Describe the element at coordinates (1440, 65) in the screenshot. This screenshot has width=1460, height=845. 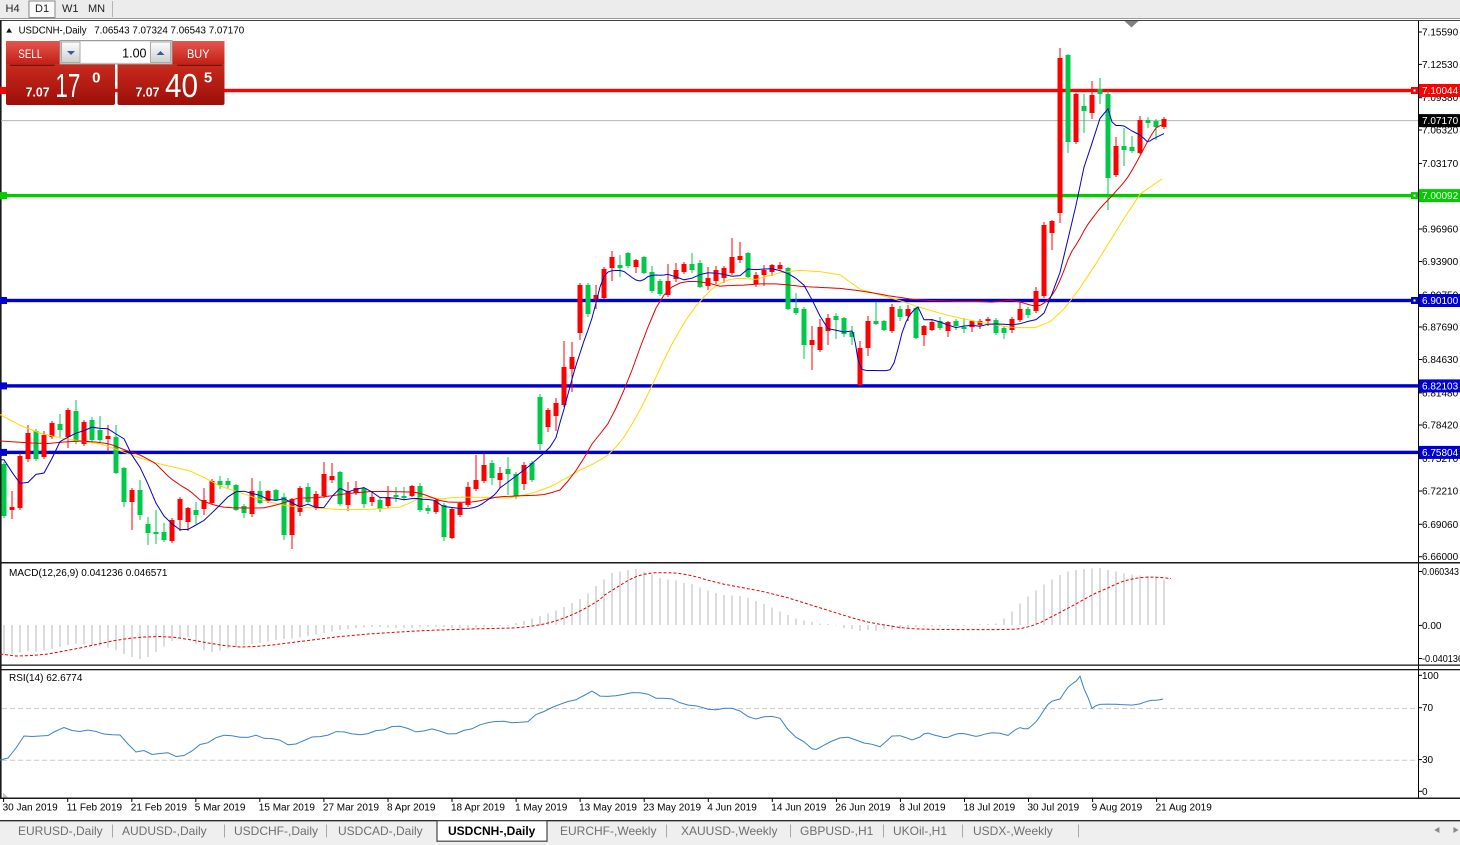
I see `svg-text: 7.12530` at that location.